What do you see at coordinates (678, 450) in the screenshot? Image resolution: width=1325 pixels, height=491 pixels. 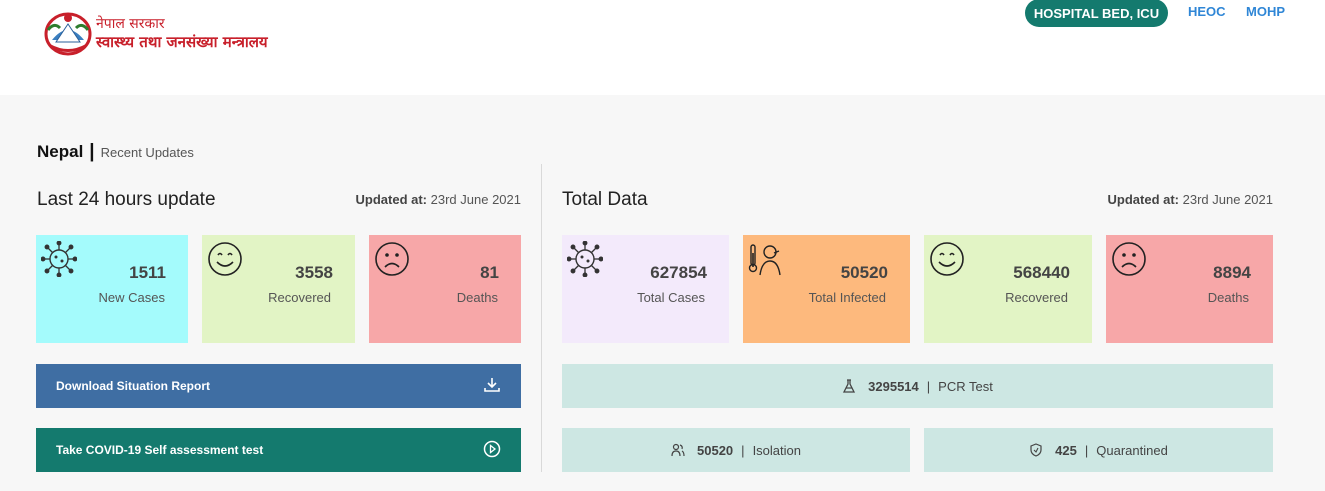 I see `people-icon` at bounding box center [678, 450].